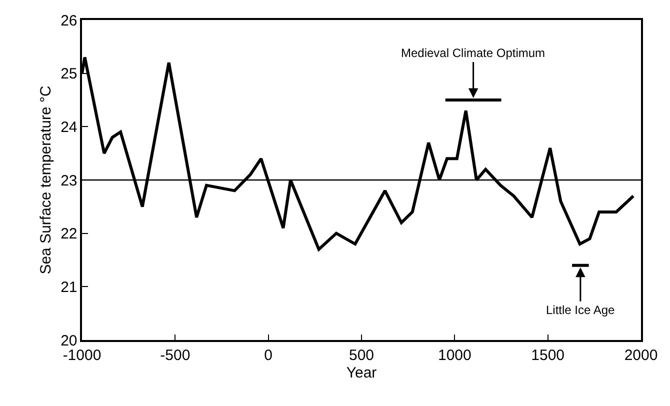  Describe the element at coordinates (455, 355) in the screenshot. I see `x-tick-label: 1000` at that location.